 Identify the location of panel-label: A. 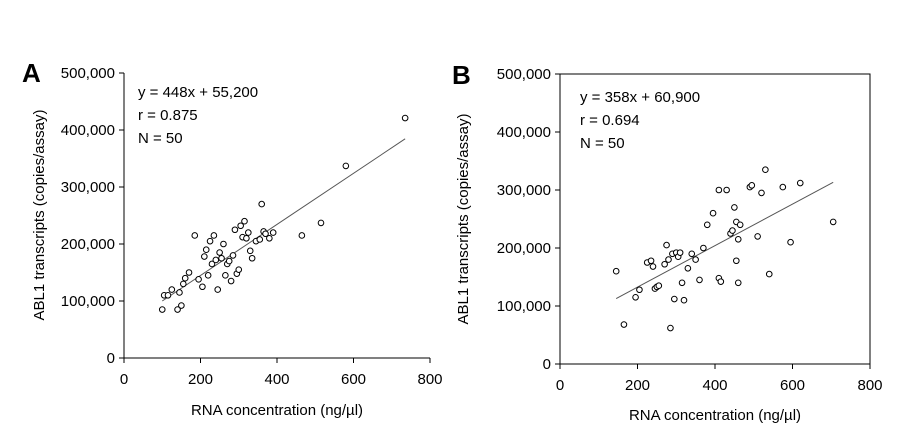
(31, 73).